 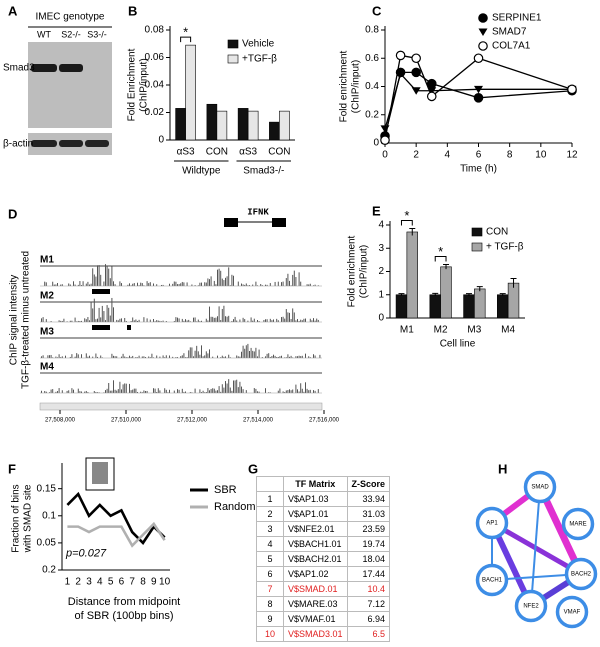 What do you see at coordinates (372, 114) in the screenshot?
I see `y-tick-label: 0.2` at bounding box center [372, 114].